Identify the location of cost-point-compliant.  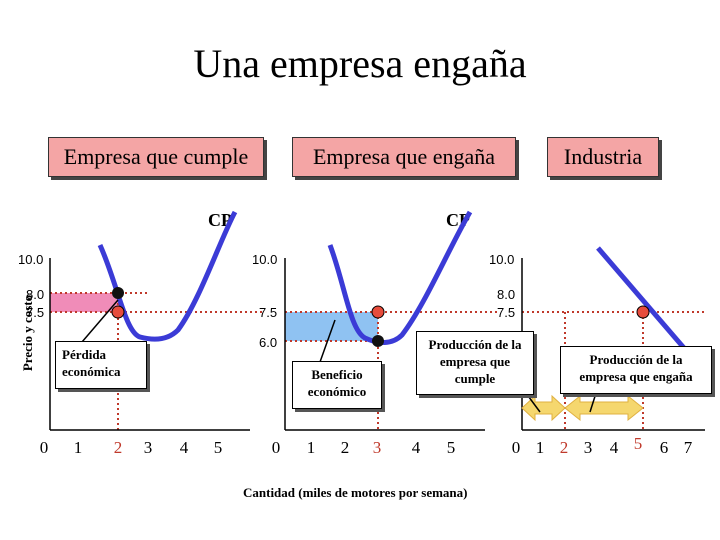
(118, 312).